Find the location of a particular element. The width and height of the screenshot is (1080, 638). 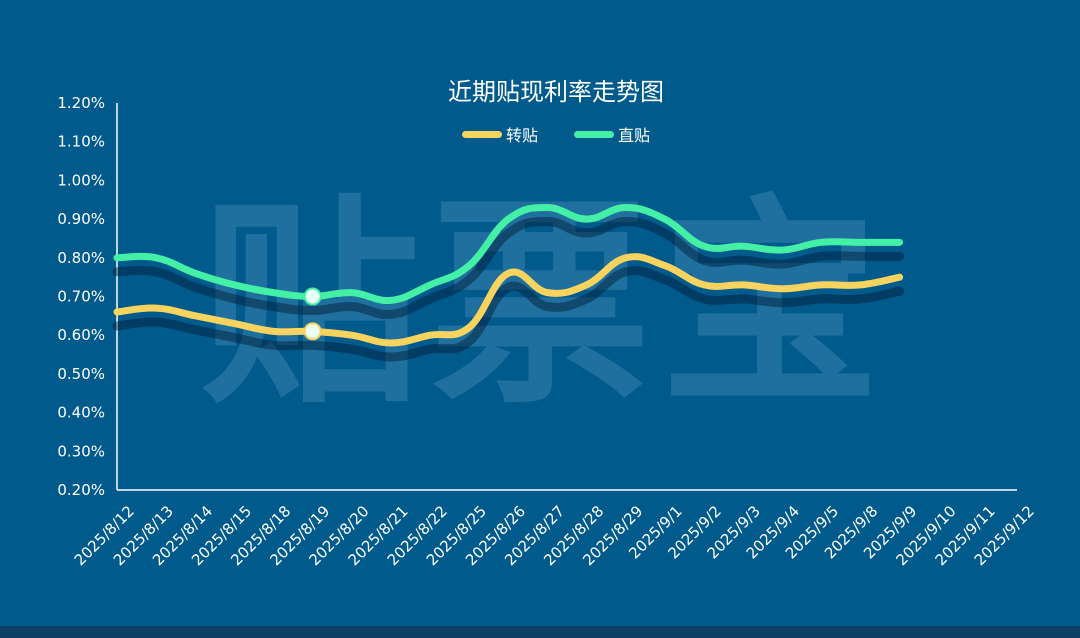

footer-bar is located at coordinates (540, 632).